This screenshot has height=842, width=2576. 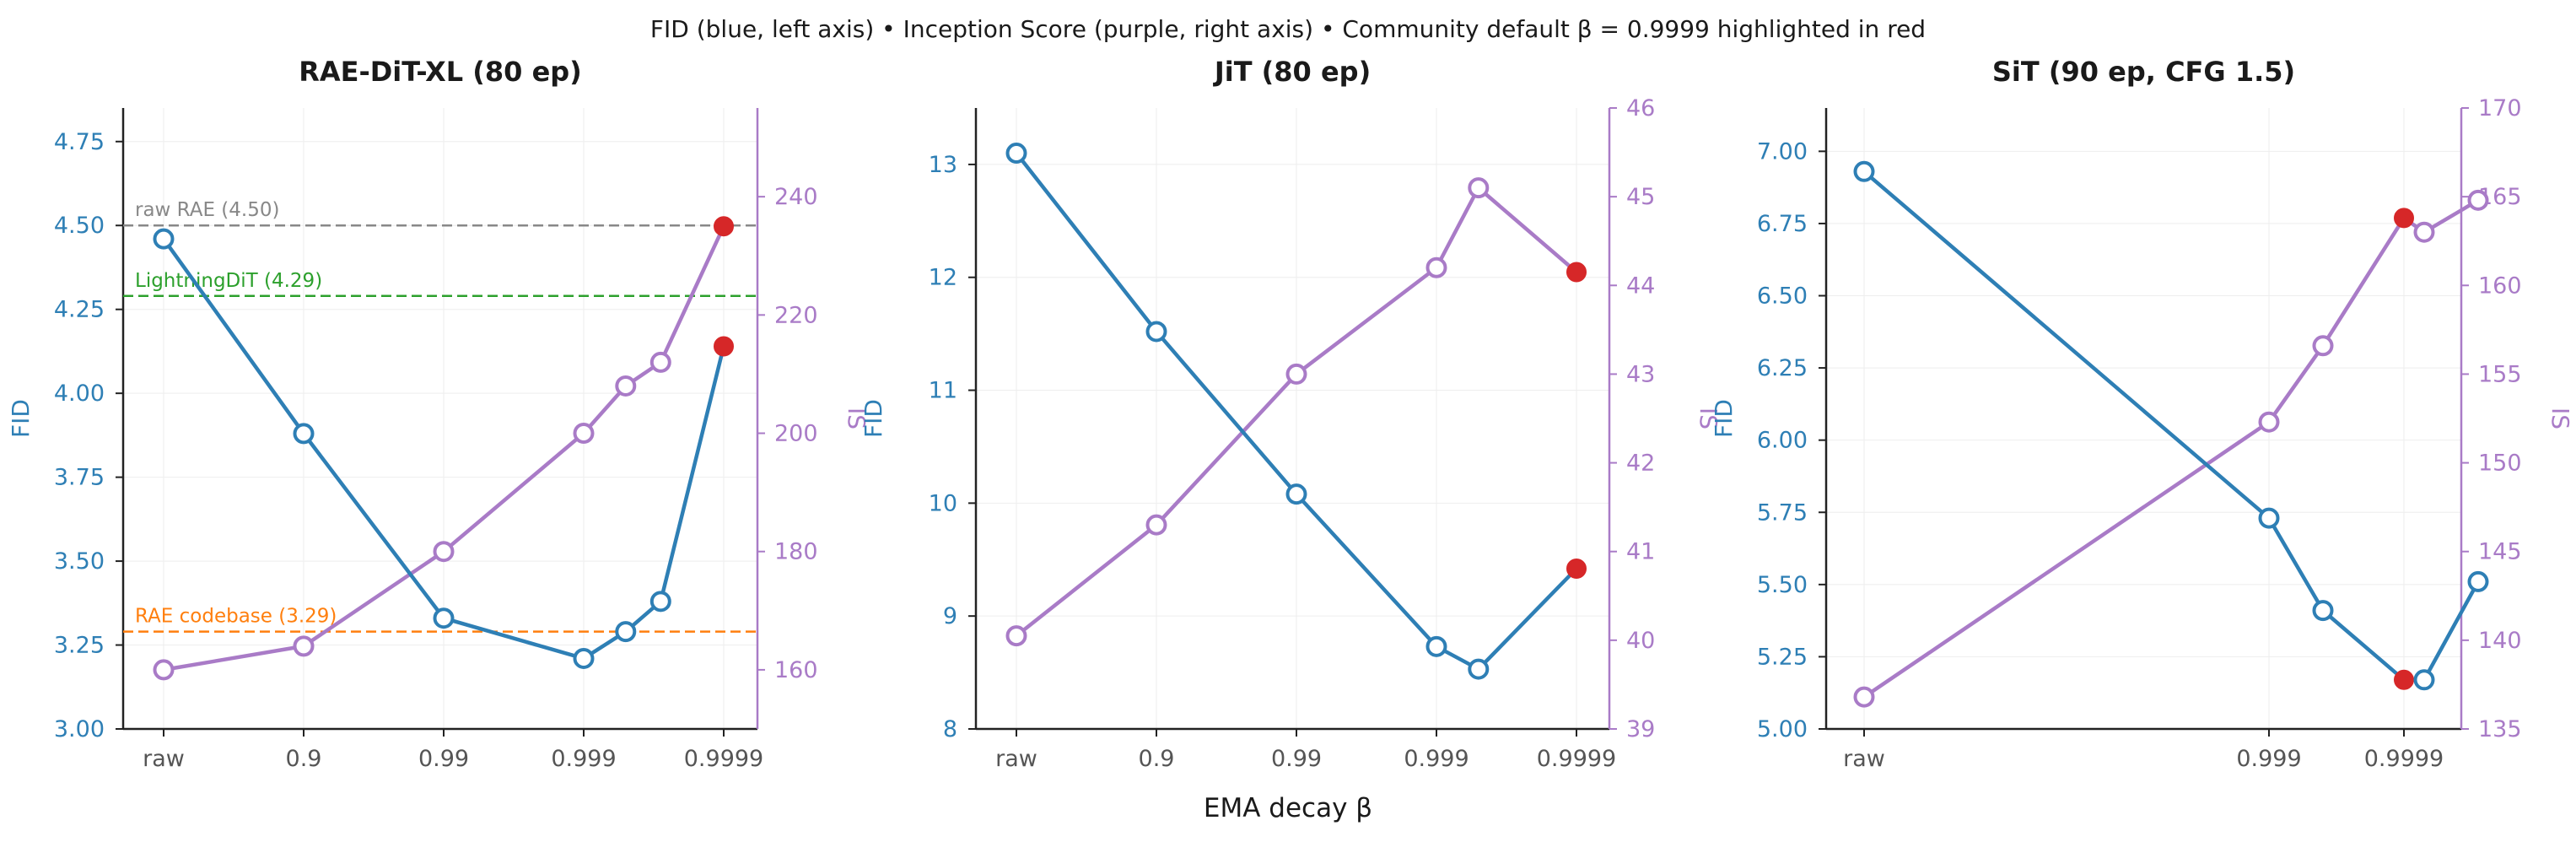 What do you see at coordinates (2500, 374) in the screenshot?
I see `sit-right-tick-label: 155` at bounding box center [2500, 374].